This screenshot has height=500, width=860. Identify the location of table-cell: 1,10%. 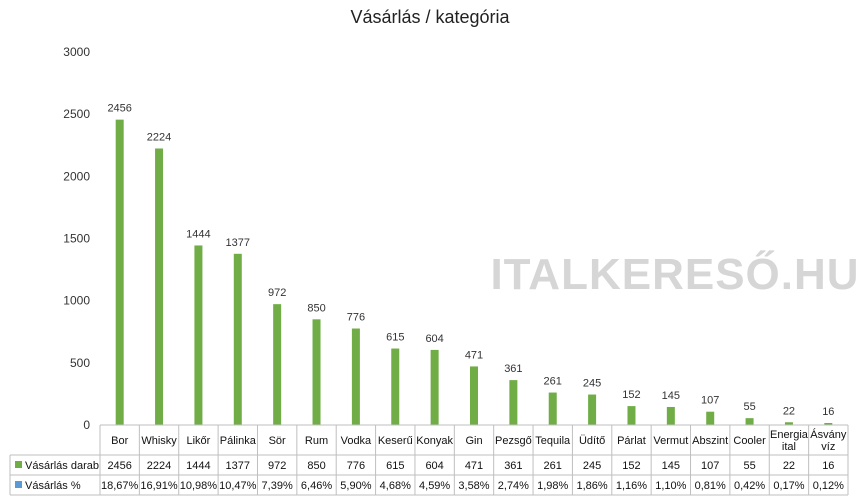
(670, 486).